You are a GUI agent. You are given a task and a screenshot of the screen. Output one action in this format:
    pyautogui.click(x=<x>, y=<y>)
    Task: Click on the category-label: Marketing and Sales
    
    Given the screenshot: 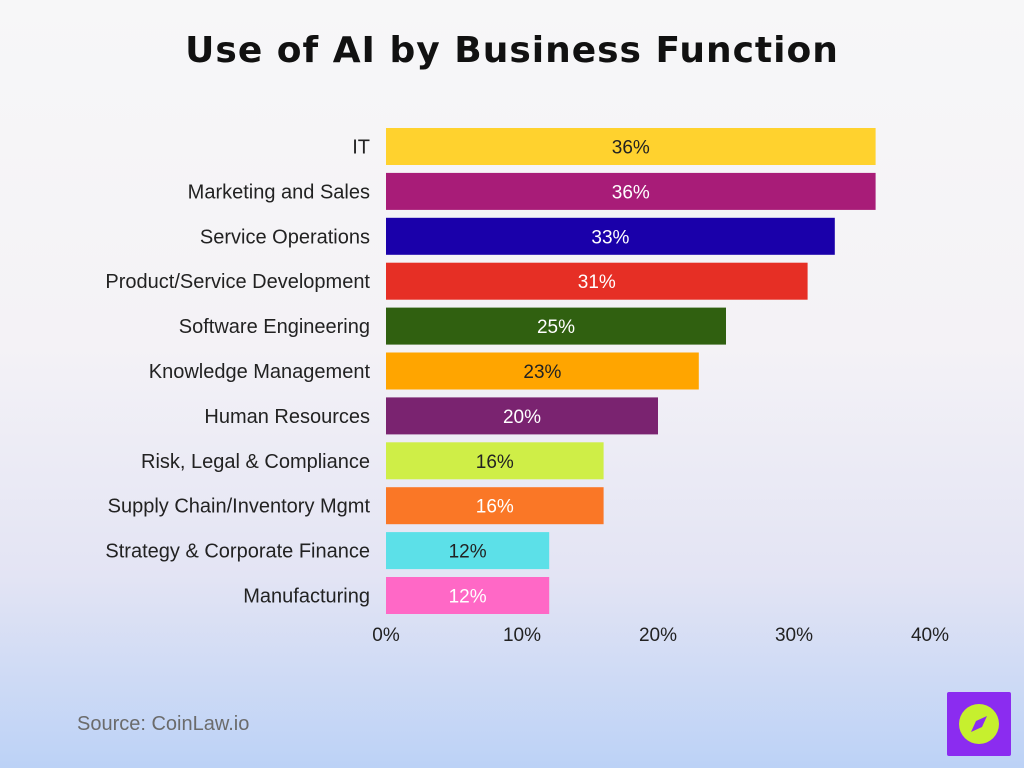 What is the action you would take?
    pyautogui.click(x=279, y=192)
    